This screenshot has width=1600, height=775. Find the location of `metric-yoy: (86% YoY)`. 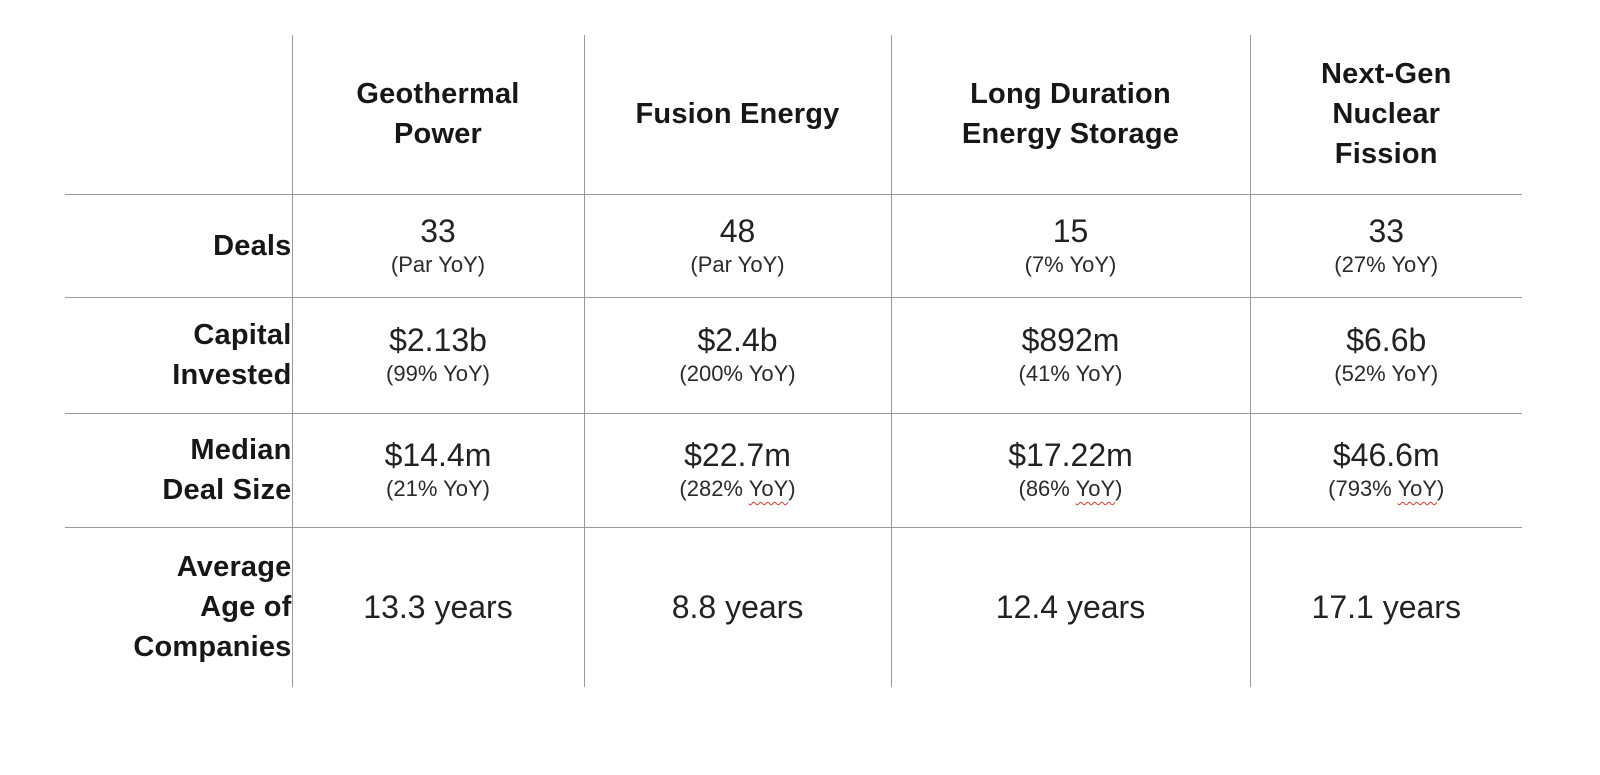

metric-yoy: (86% YoY) is located at coordinates (1070, 488).